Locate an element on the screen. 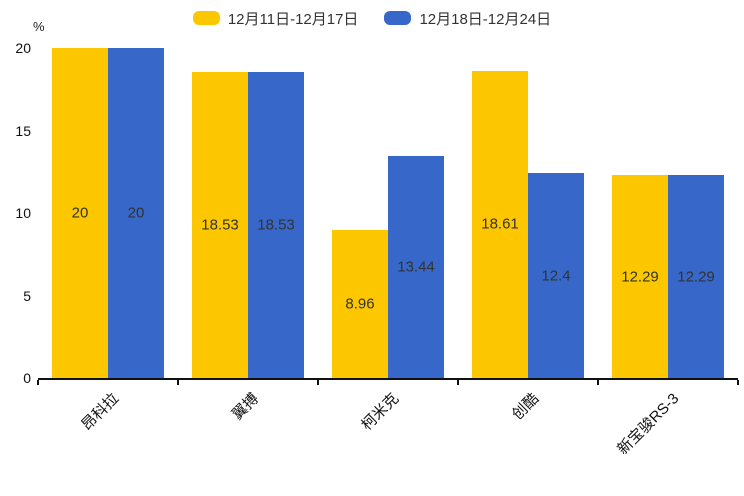  bar-series2-昂科拉: 20 is located at coordinates (136, 213).